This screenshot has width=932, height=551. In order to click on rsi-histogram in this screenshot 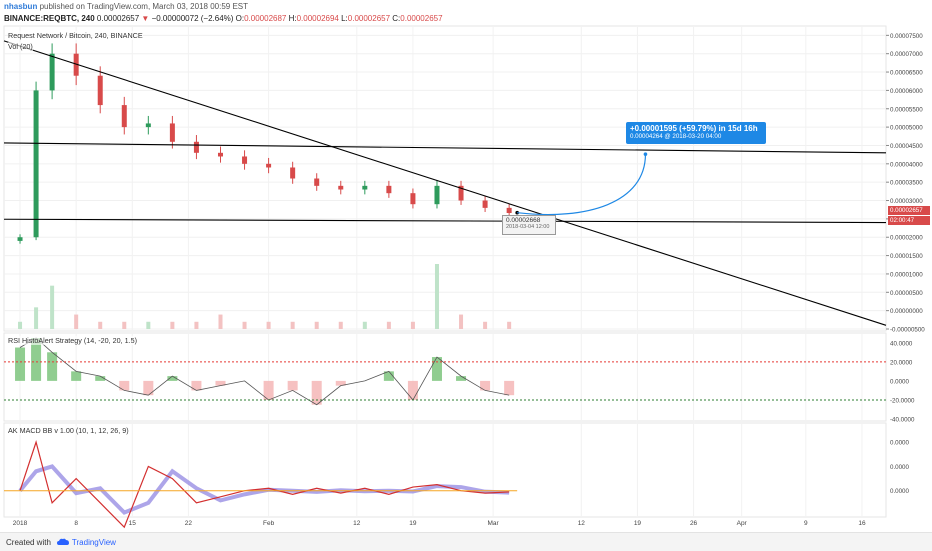, I will do `click(445, 371)`.